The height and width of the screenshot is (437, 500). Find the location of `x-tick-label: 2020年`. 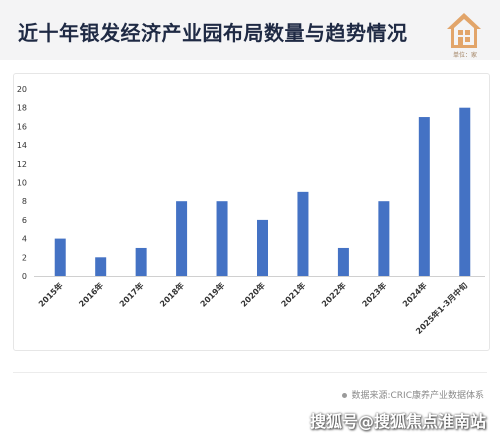

x-tick-label: 2020年 is located at coordinates (252, 294).